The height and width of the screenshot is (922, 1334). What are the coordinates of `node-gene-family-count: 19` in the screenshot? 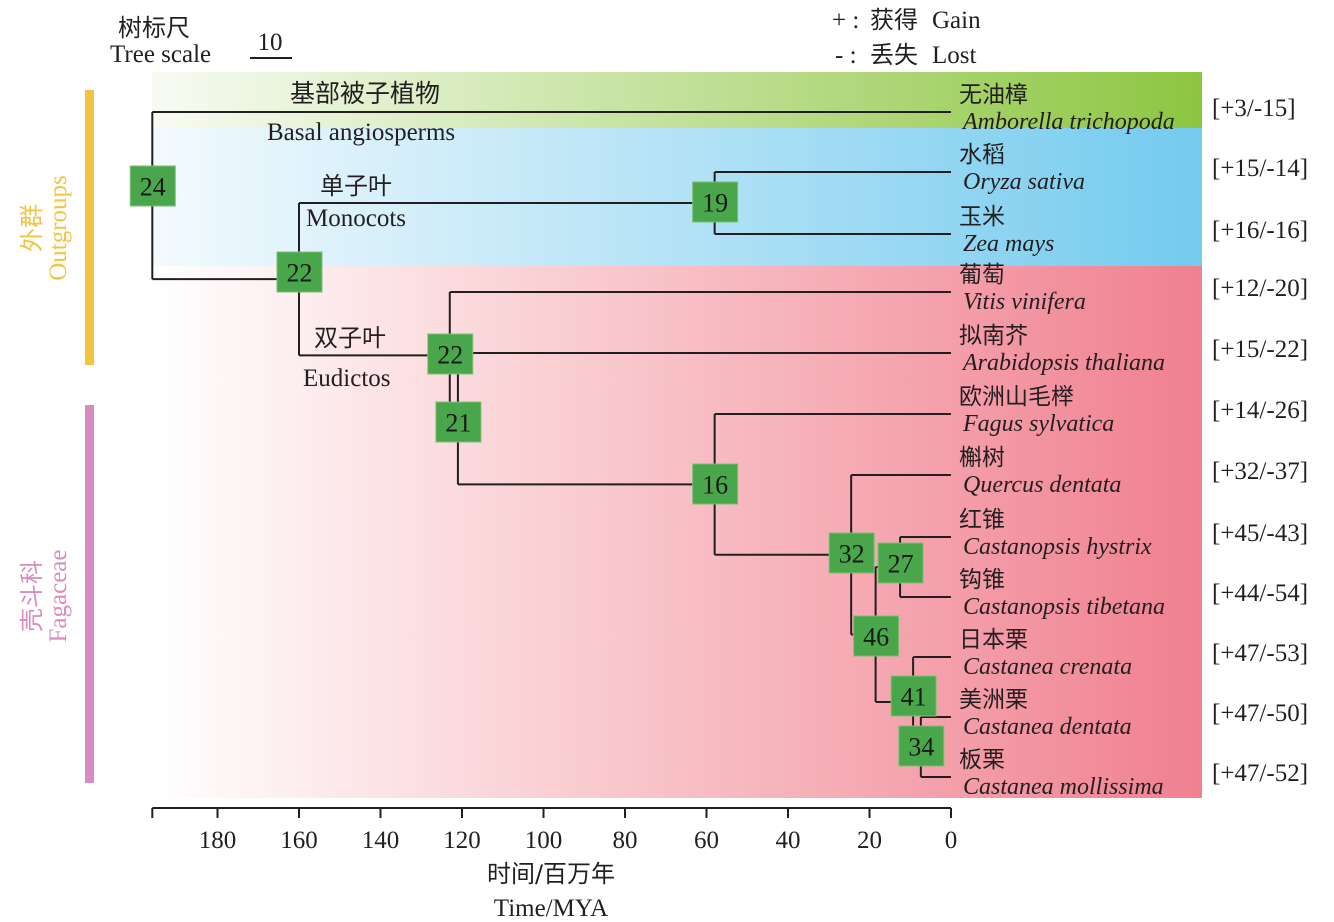 It's located at (715, 202).